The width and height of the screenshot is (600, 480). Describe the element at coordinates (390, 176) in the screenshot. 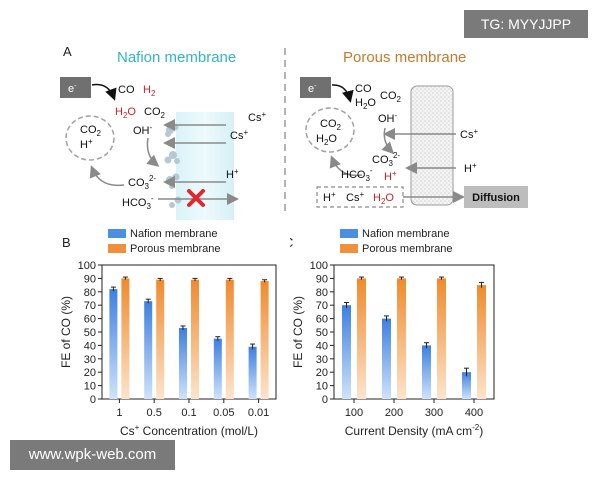

I see `right-hplus-red: H+` at that location.